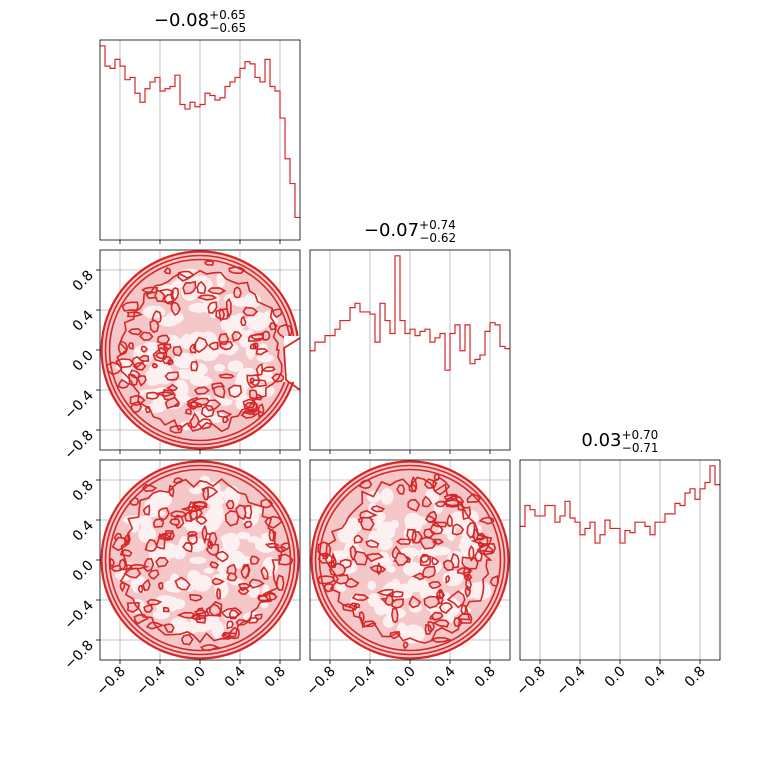 The width and height of the screenshot is (760, 764). What do you see at coordinates (275, 677) in the screenshot?
I see `x-tick-label: 0.8` at bounding box center [275, 677].